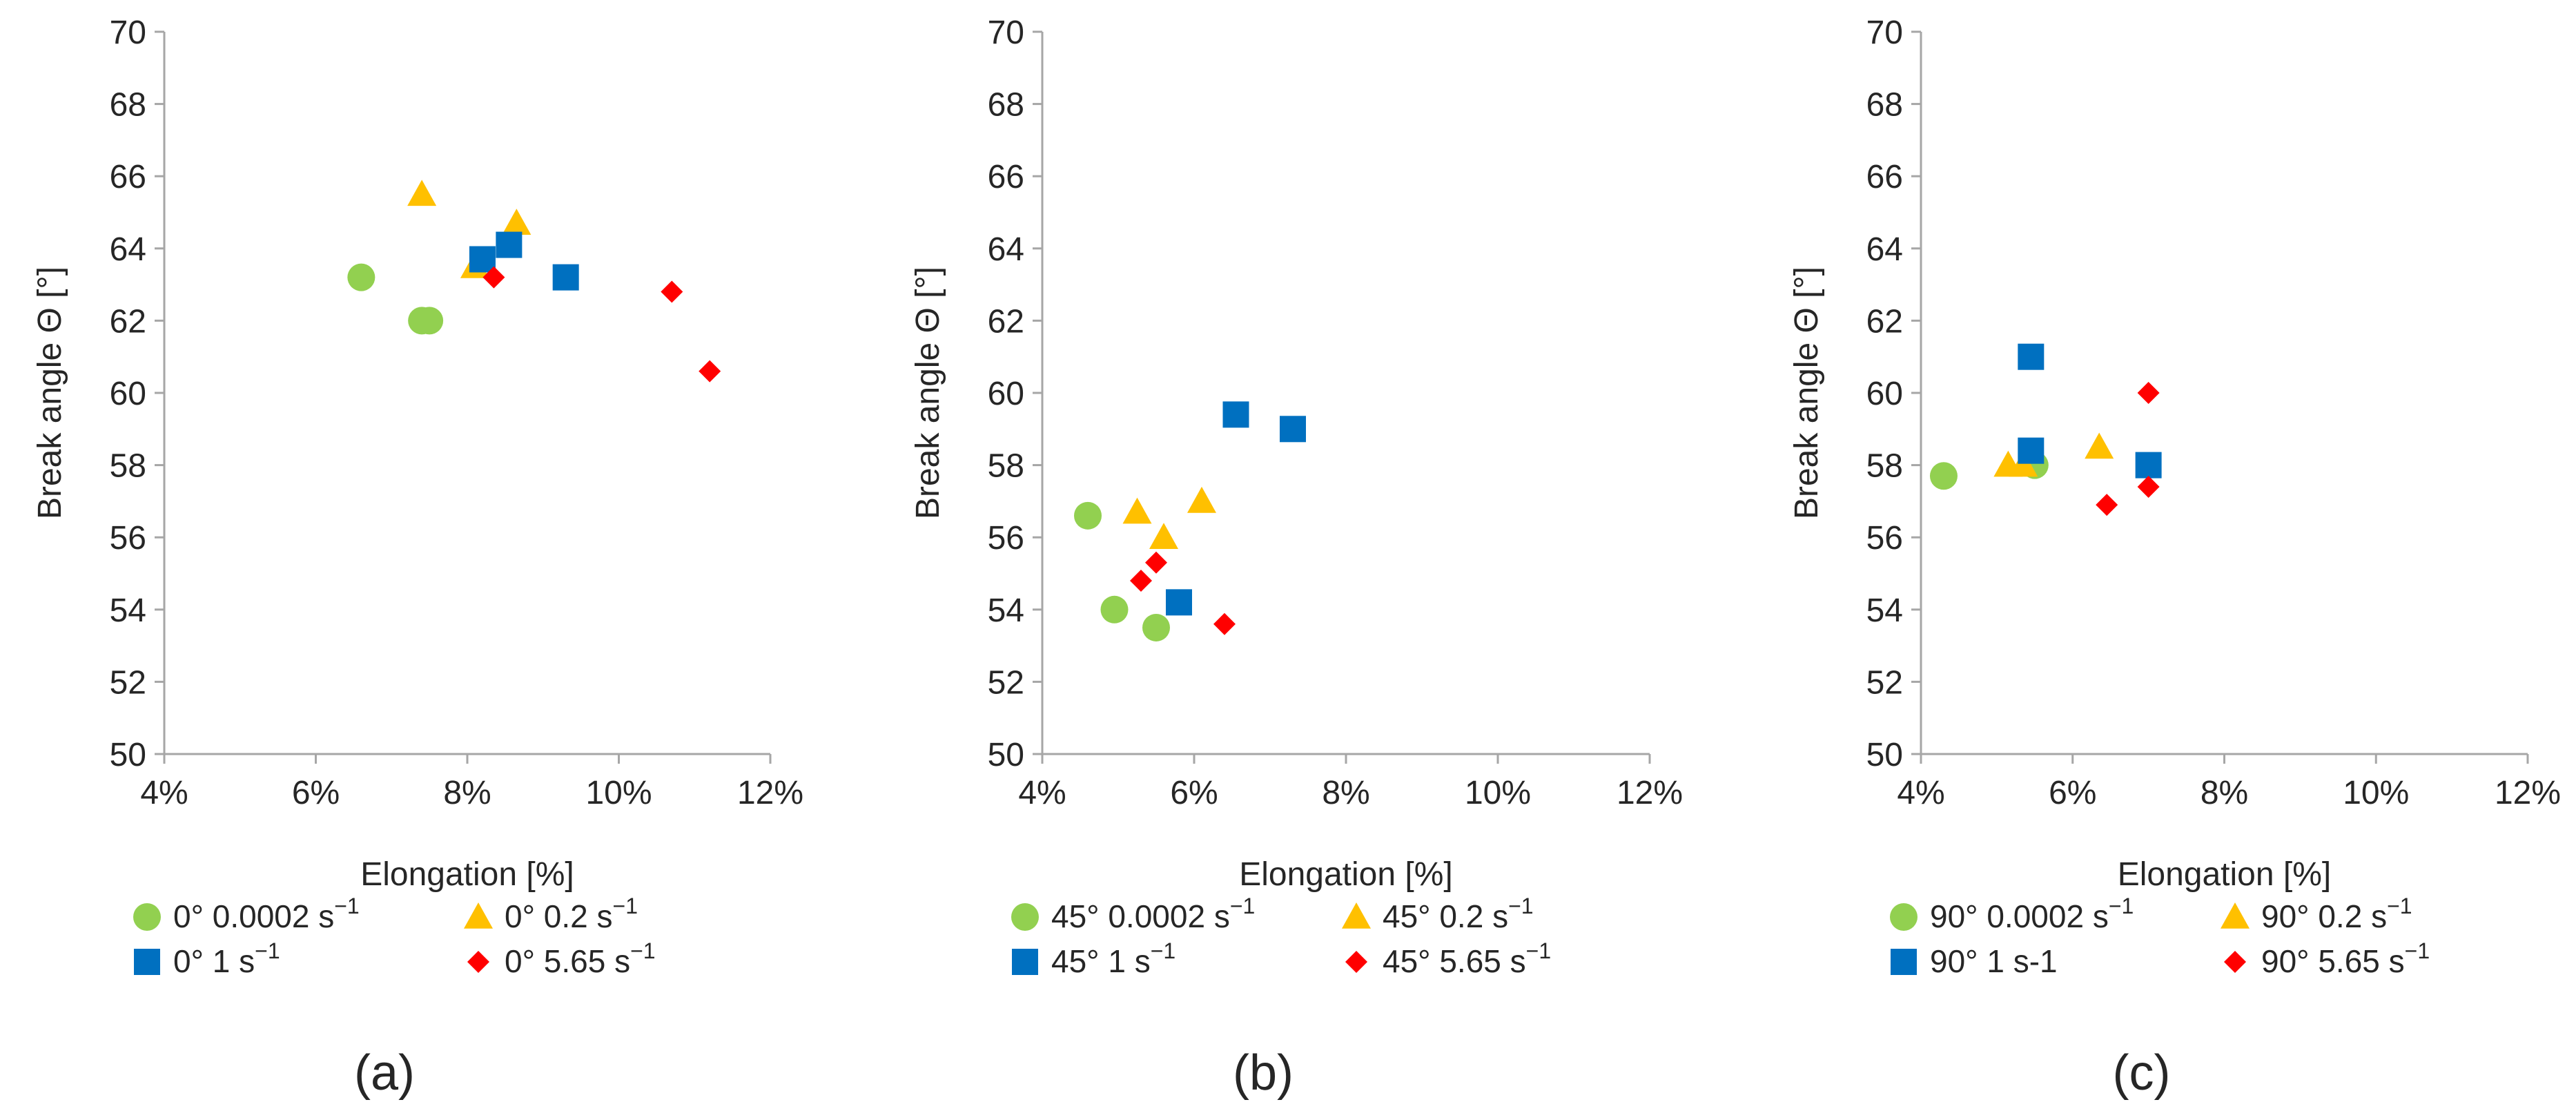  Describe the element at coordinates (128, 755) in the screenshot. I see `y-tick-label: 50` at that location.